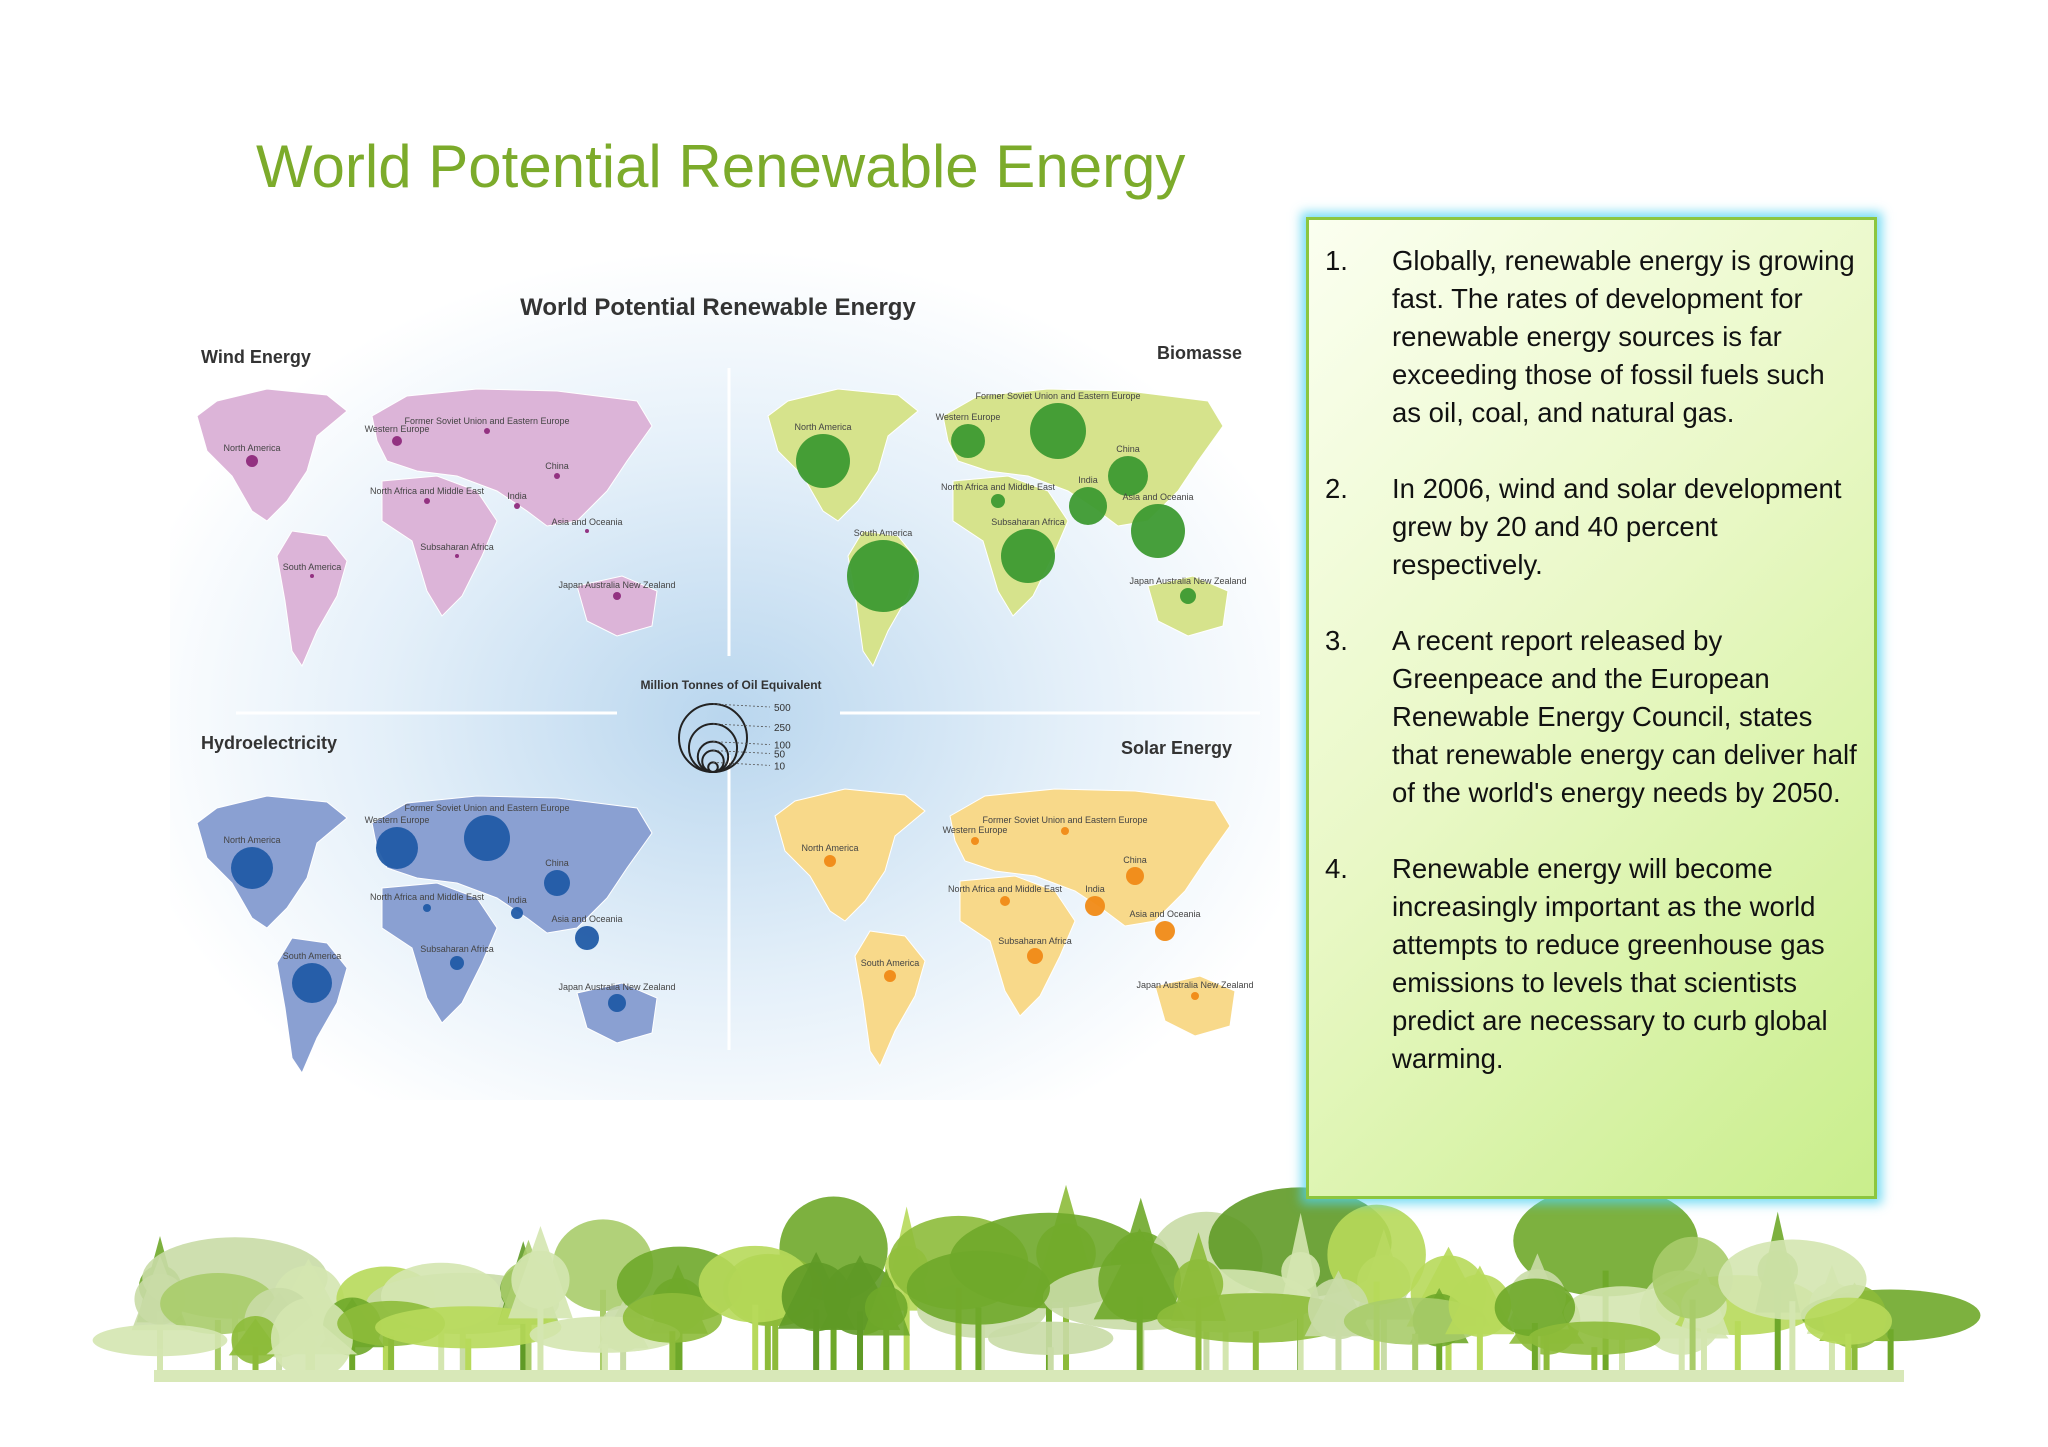 The width and height of the screenshot is (2048, 1447). Describe the element at coordinates (730, 685) in the screenshot. I see `legend-title: Million Tonnes of Oil Equivalent` at that location.